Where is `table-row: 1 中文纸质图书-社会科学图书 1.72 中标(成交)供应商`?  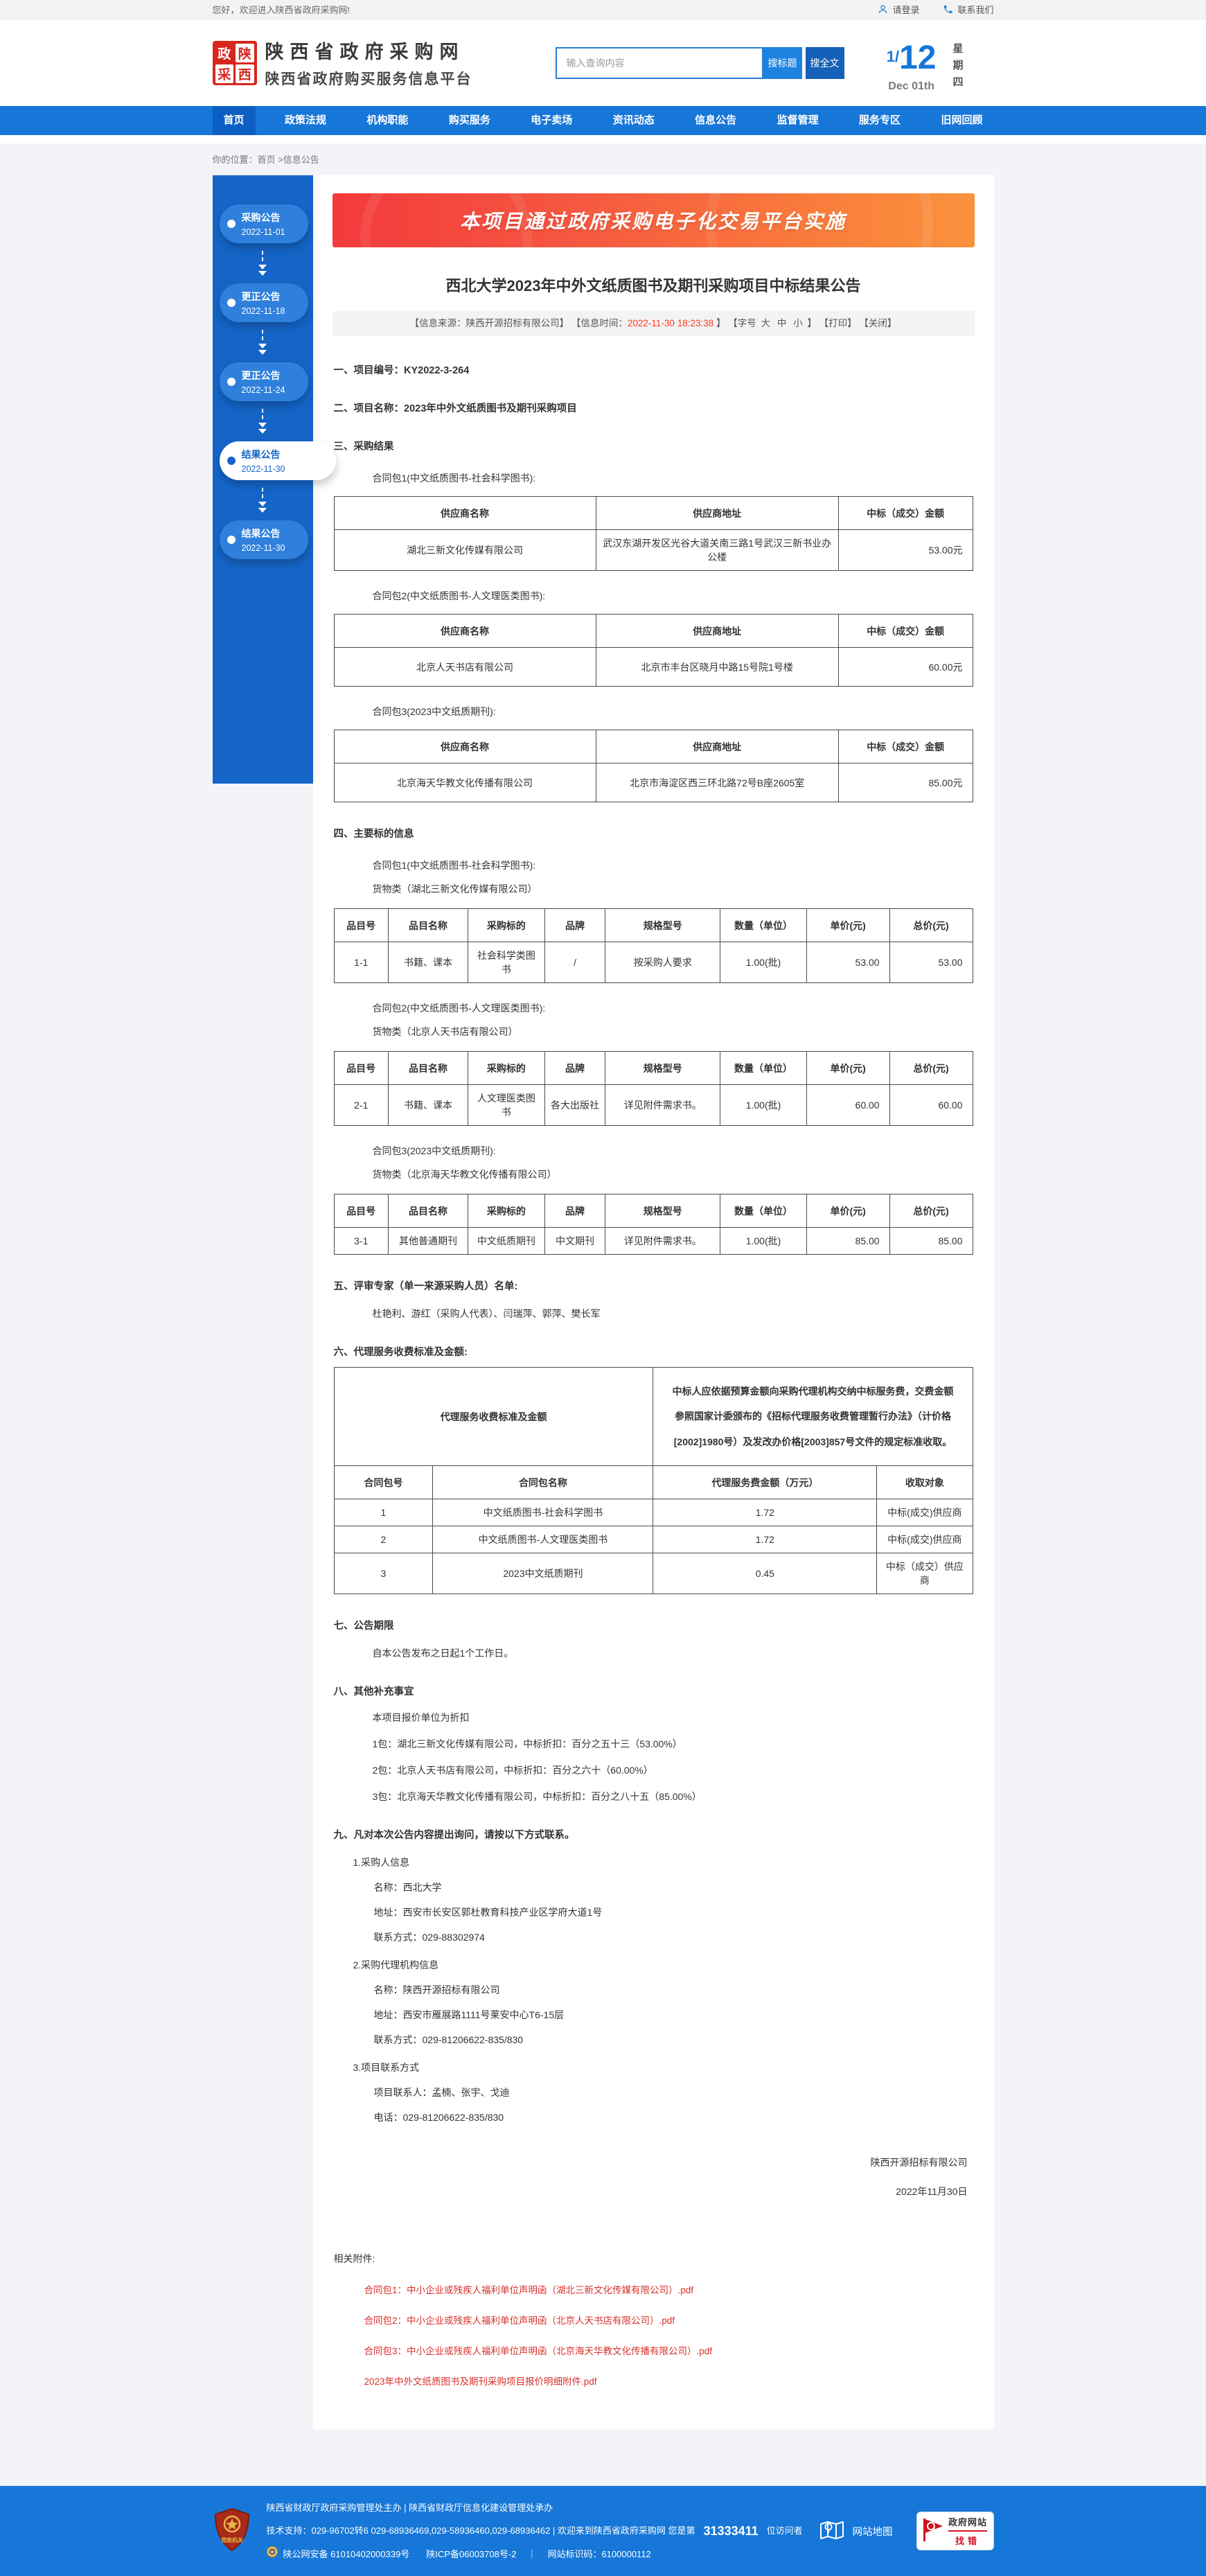 table-row: 1 中文纸质图书-社会科学图书 1.72 中标(成交)供应商 is located at coordinates (653, 1513).